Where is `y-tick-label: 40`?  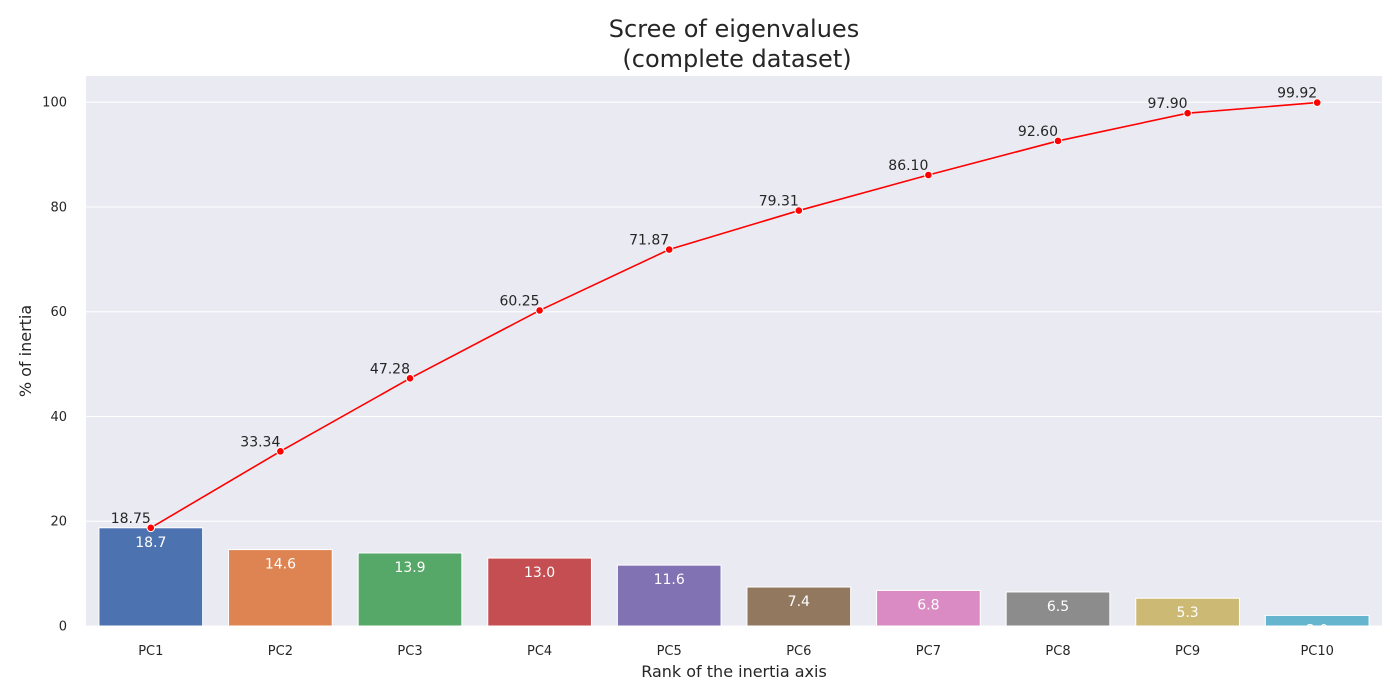 y-tick-label: 40 is located at coordinates (58, 417).